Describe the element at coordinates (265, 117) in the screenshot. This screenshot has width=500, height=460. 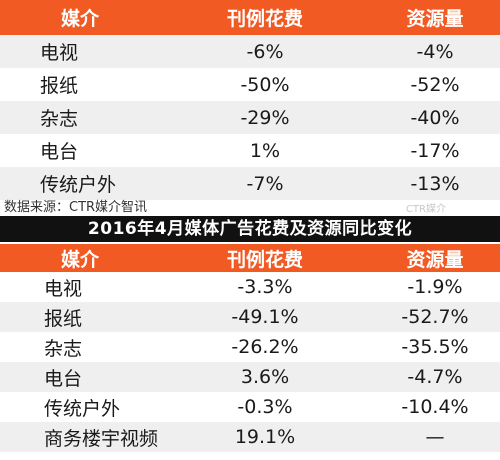
I see `spend-value: -29%` at that location.